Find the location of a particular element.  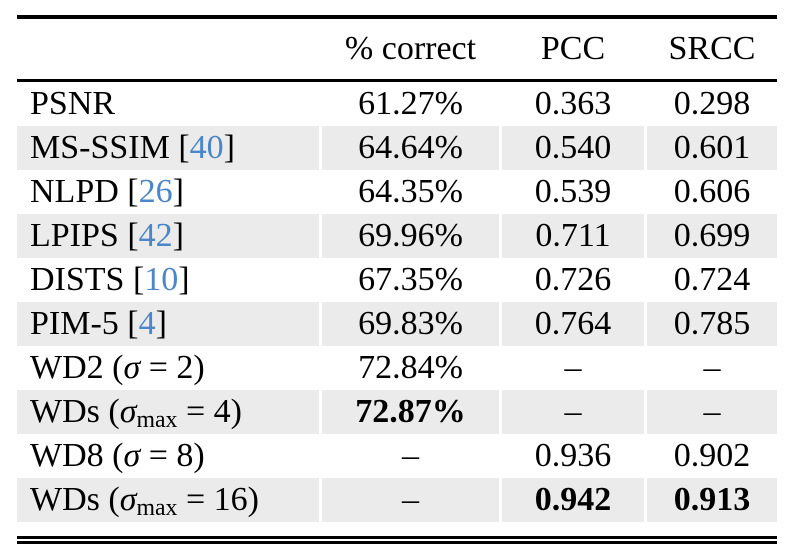

cell-pcc: 0.726 is located at coordinates (573, 279).